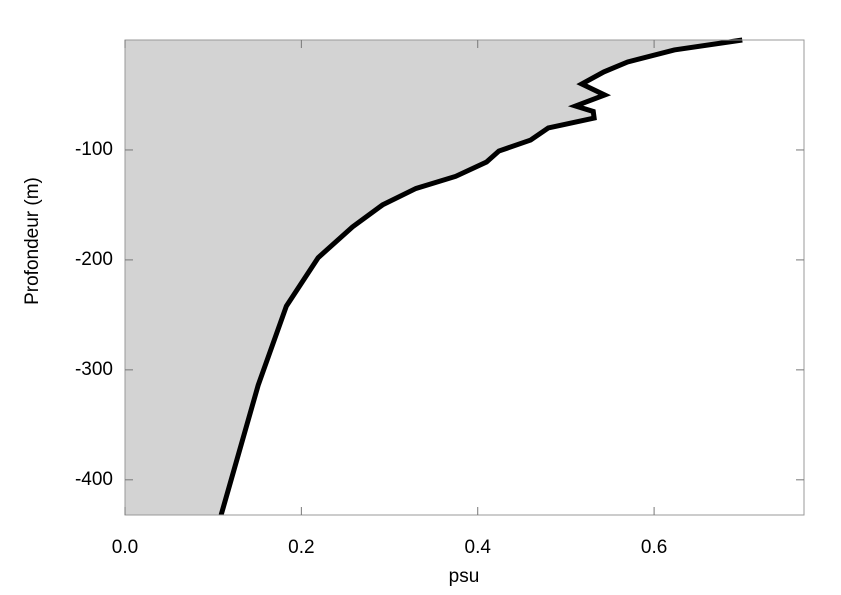 The width and height of the screenshot is (841, 595). I want to click on y-axis-label: Profondeur (m), so click(32, 241).